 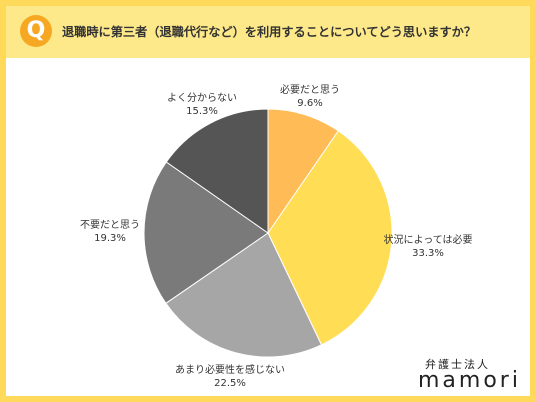 What do you see at coordinates (110, 238) in the screenshot?
I see `slice-value-4: 19.3%` at bounding box center [110, 238].